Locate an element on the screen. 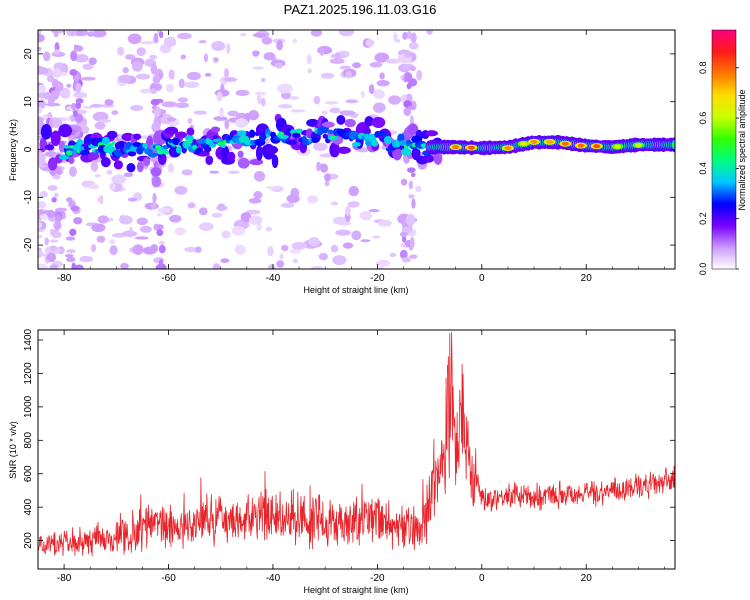 The width and height of the screenshot is (750, 600). heatmap-y-tick-label: -20 is located at coordinates (28, 244).